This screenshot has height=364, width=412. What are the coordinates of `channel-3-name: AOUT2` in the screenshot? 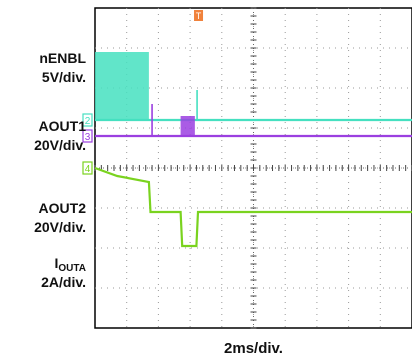 It's located at (62, 208).